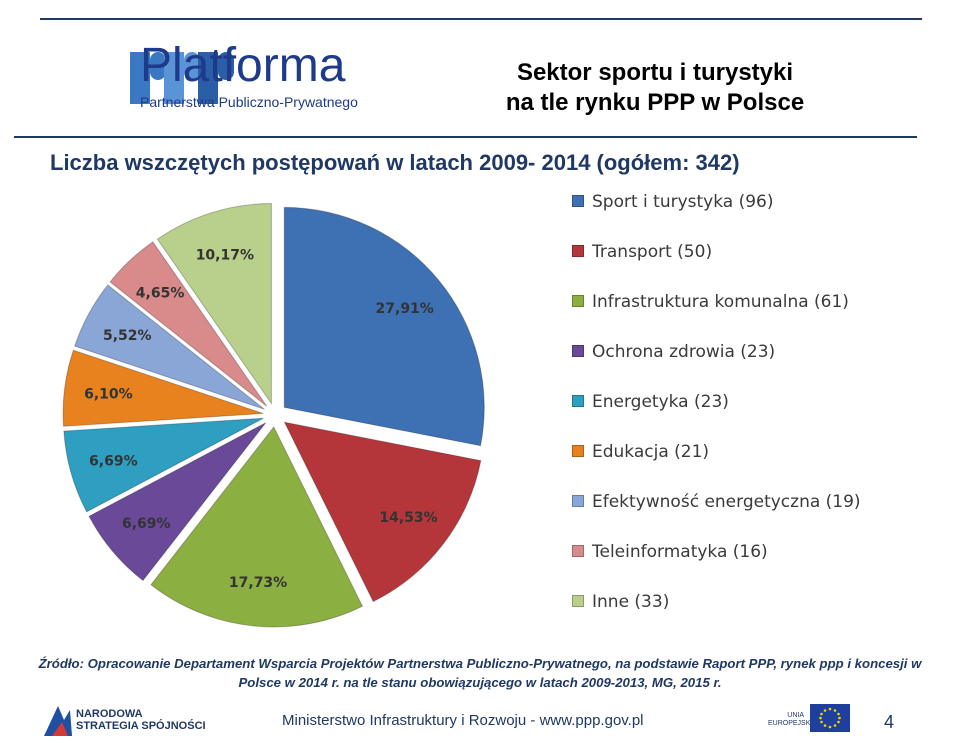  Describe the element at coordinates (722, 452) in the screenshot. I see `legend-item: Edukacja (21)` at that location.